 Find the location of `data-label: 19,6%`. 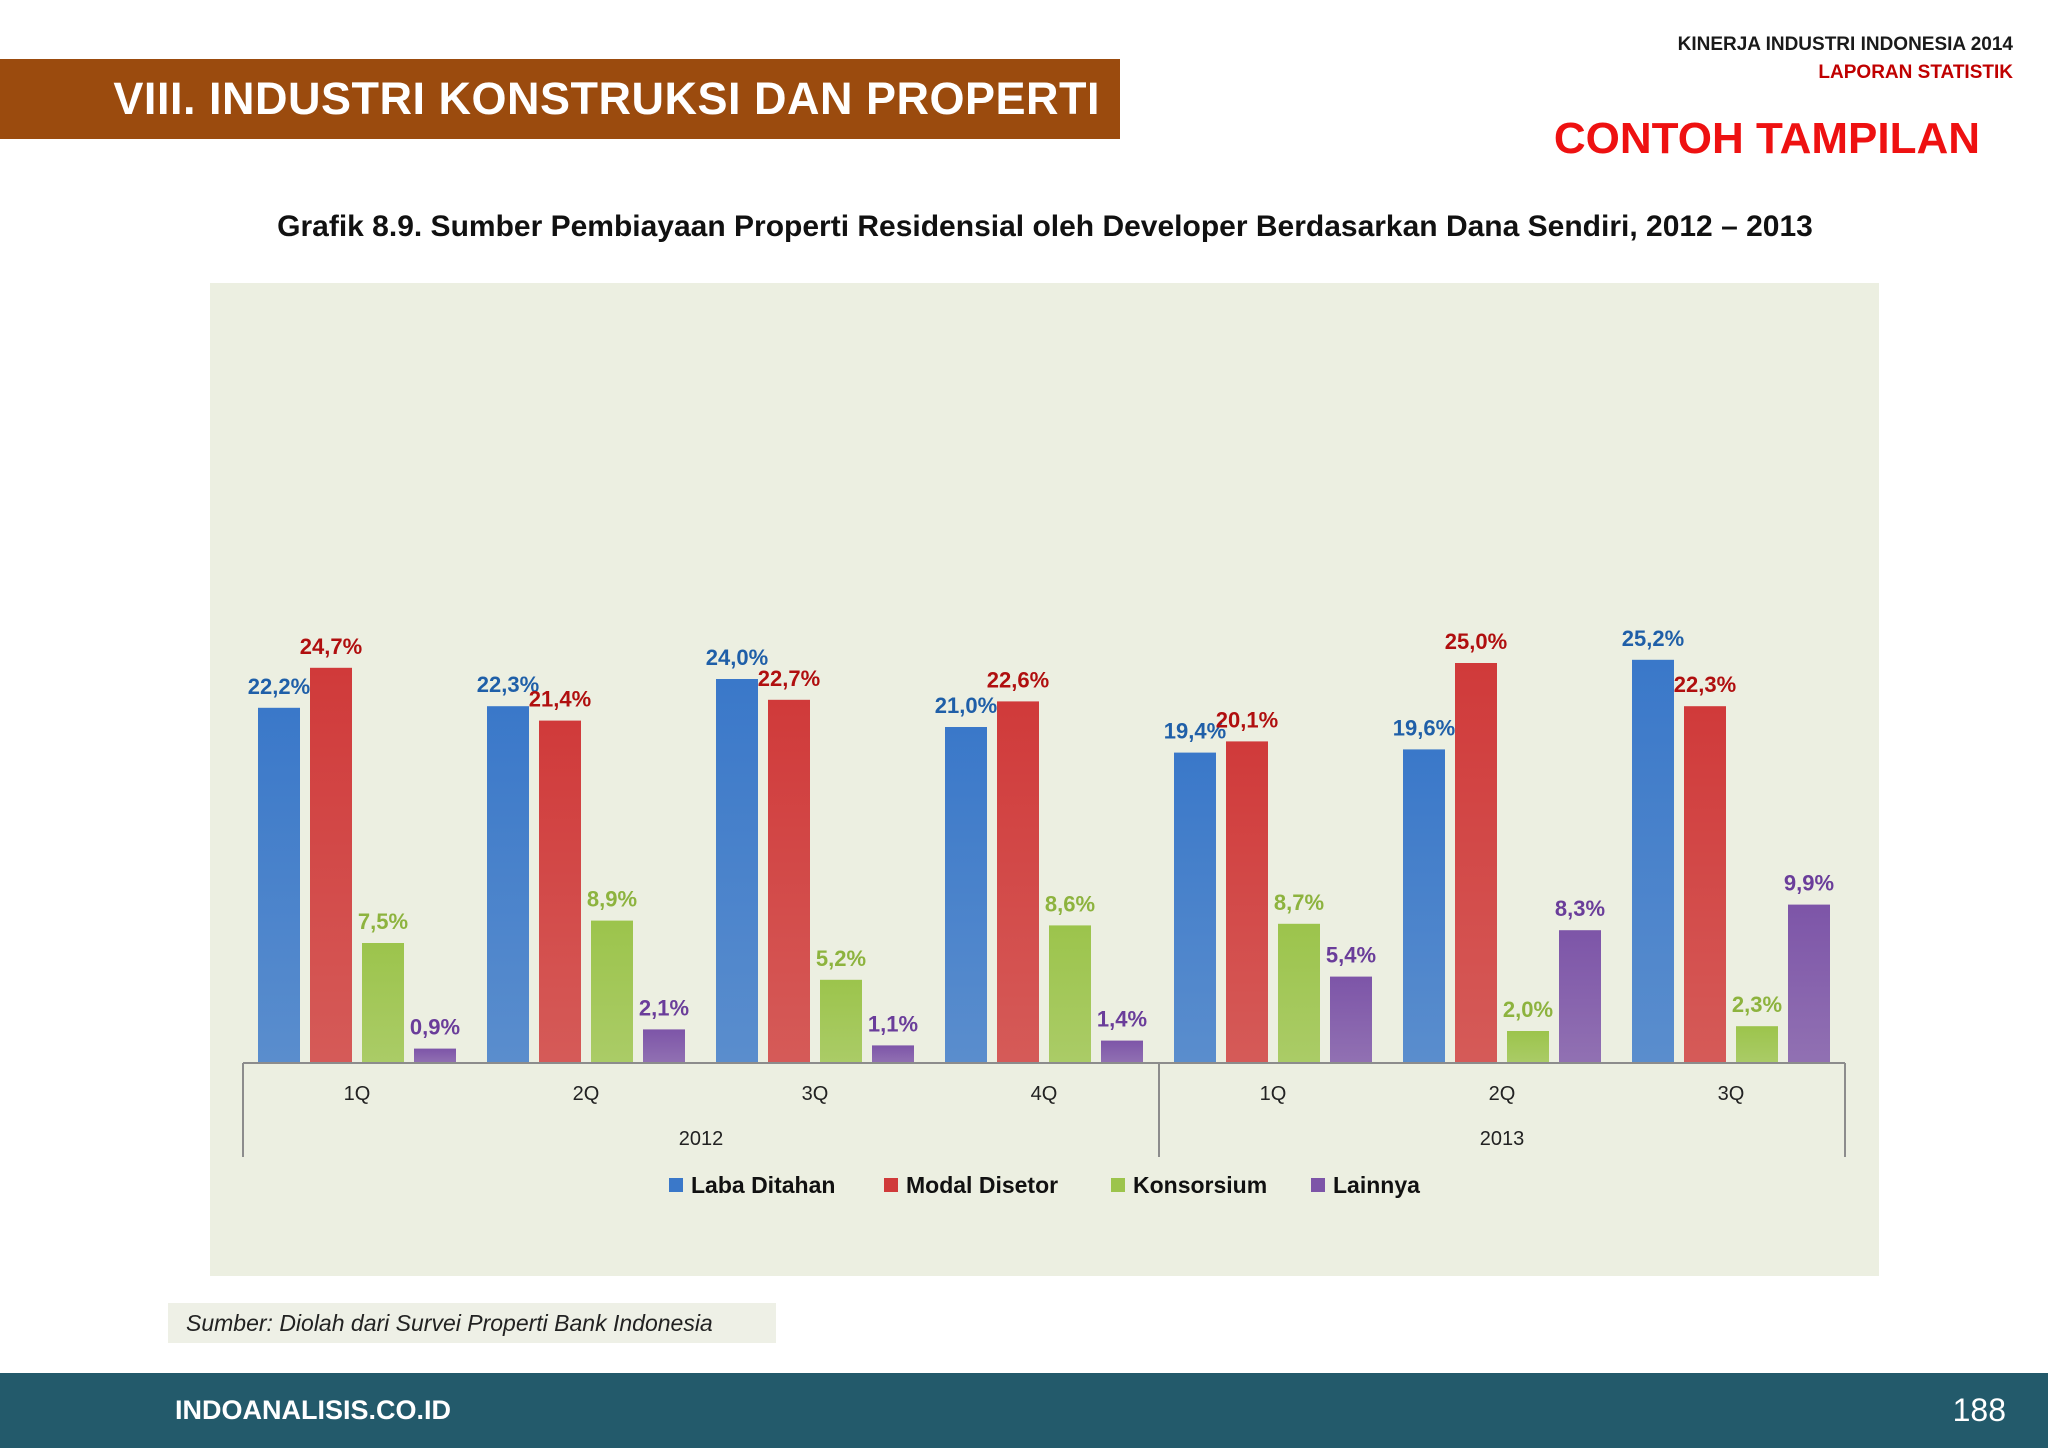

data-label: 19,6% is located at coordinates (1424, 727).